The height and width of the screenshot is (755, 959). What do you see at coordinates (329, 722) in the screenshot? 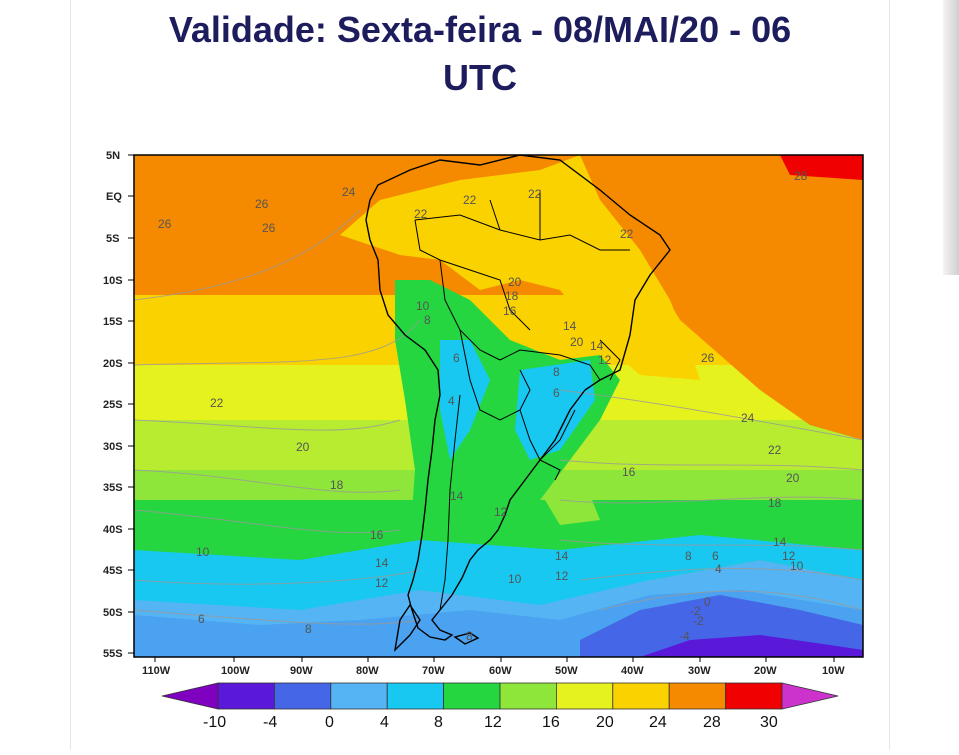
I see `legend-tick: 0` at bounding box center [329, 722].